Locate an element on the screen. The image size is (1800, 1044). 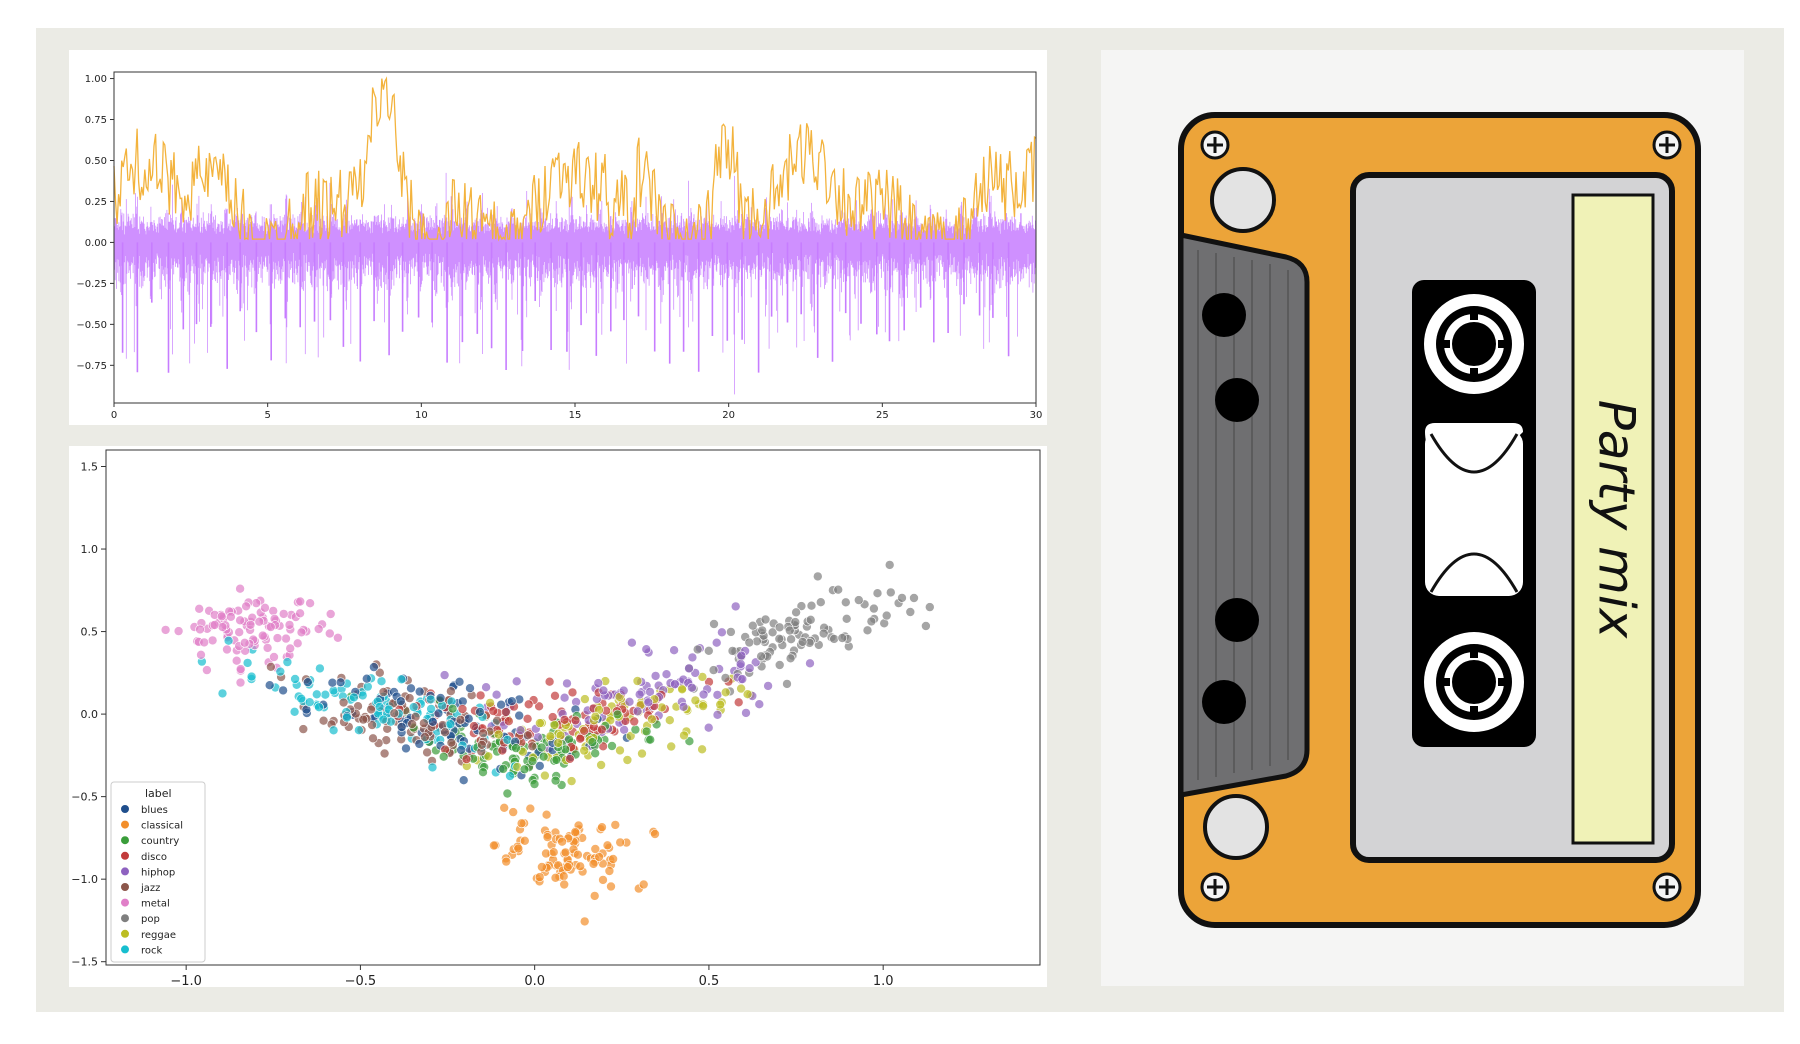
screw-icon is located at coordinates (1667, 145).